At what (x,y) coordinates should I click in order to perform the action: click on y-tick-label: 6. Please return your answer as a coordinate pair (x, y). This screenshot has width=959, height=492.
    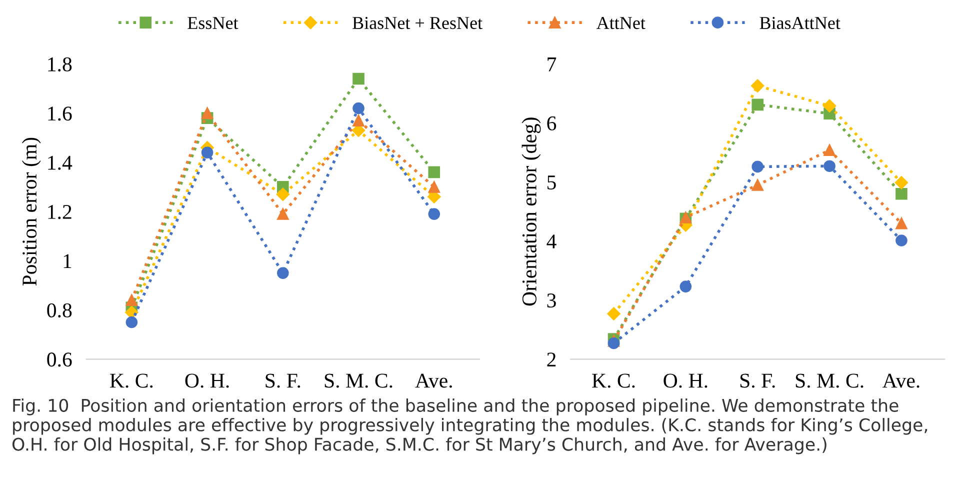
    Looking at the image, I should click on (551, 123).